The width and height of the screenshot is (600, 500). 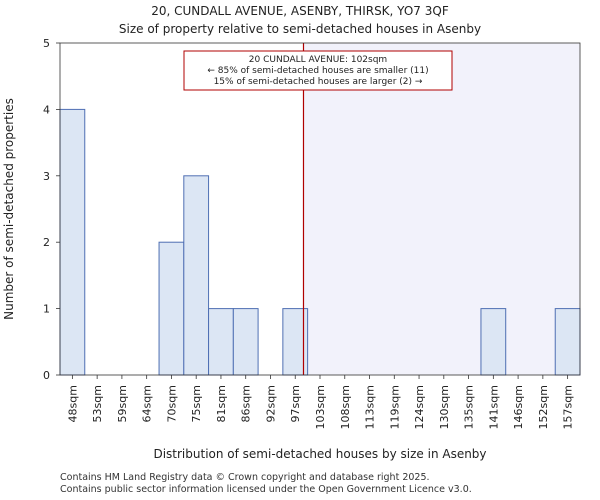 I want to click on x-tick-label: 152sqm, so click(x=543, y=407).